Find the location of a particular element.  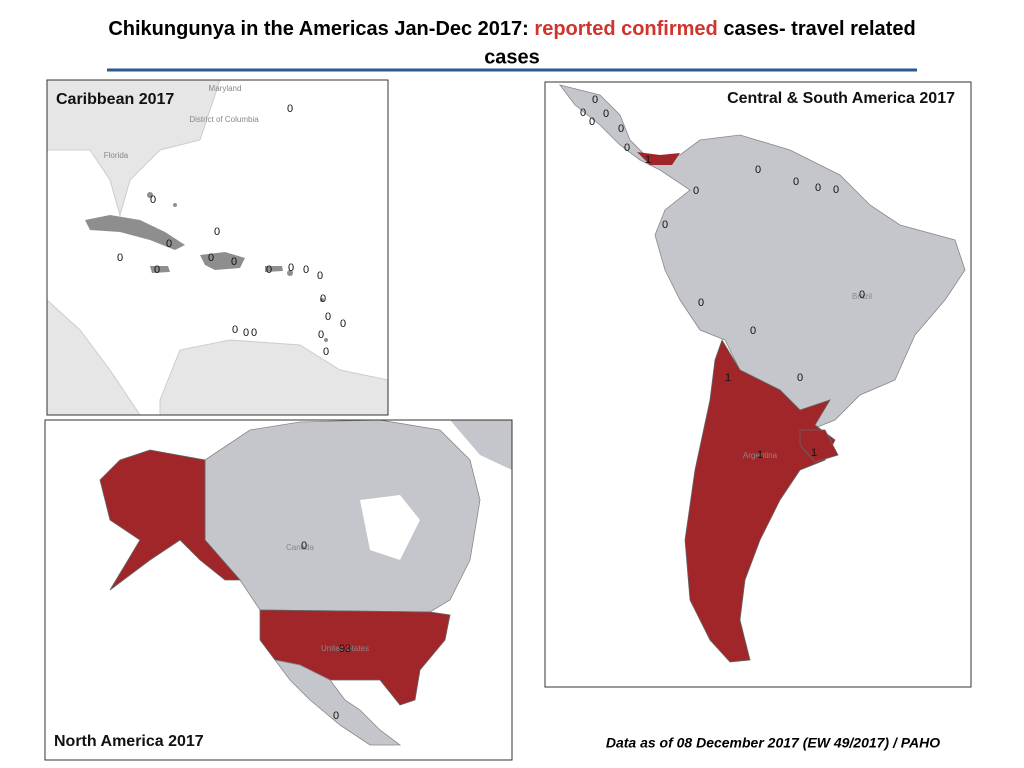

panel-title: Caribbean 2017 is located at coordinates (115, 99).